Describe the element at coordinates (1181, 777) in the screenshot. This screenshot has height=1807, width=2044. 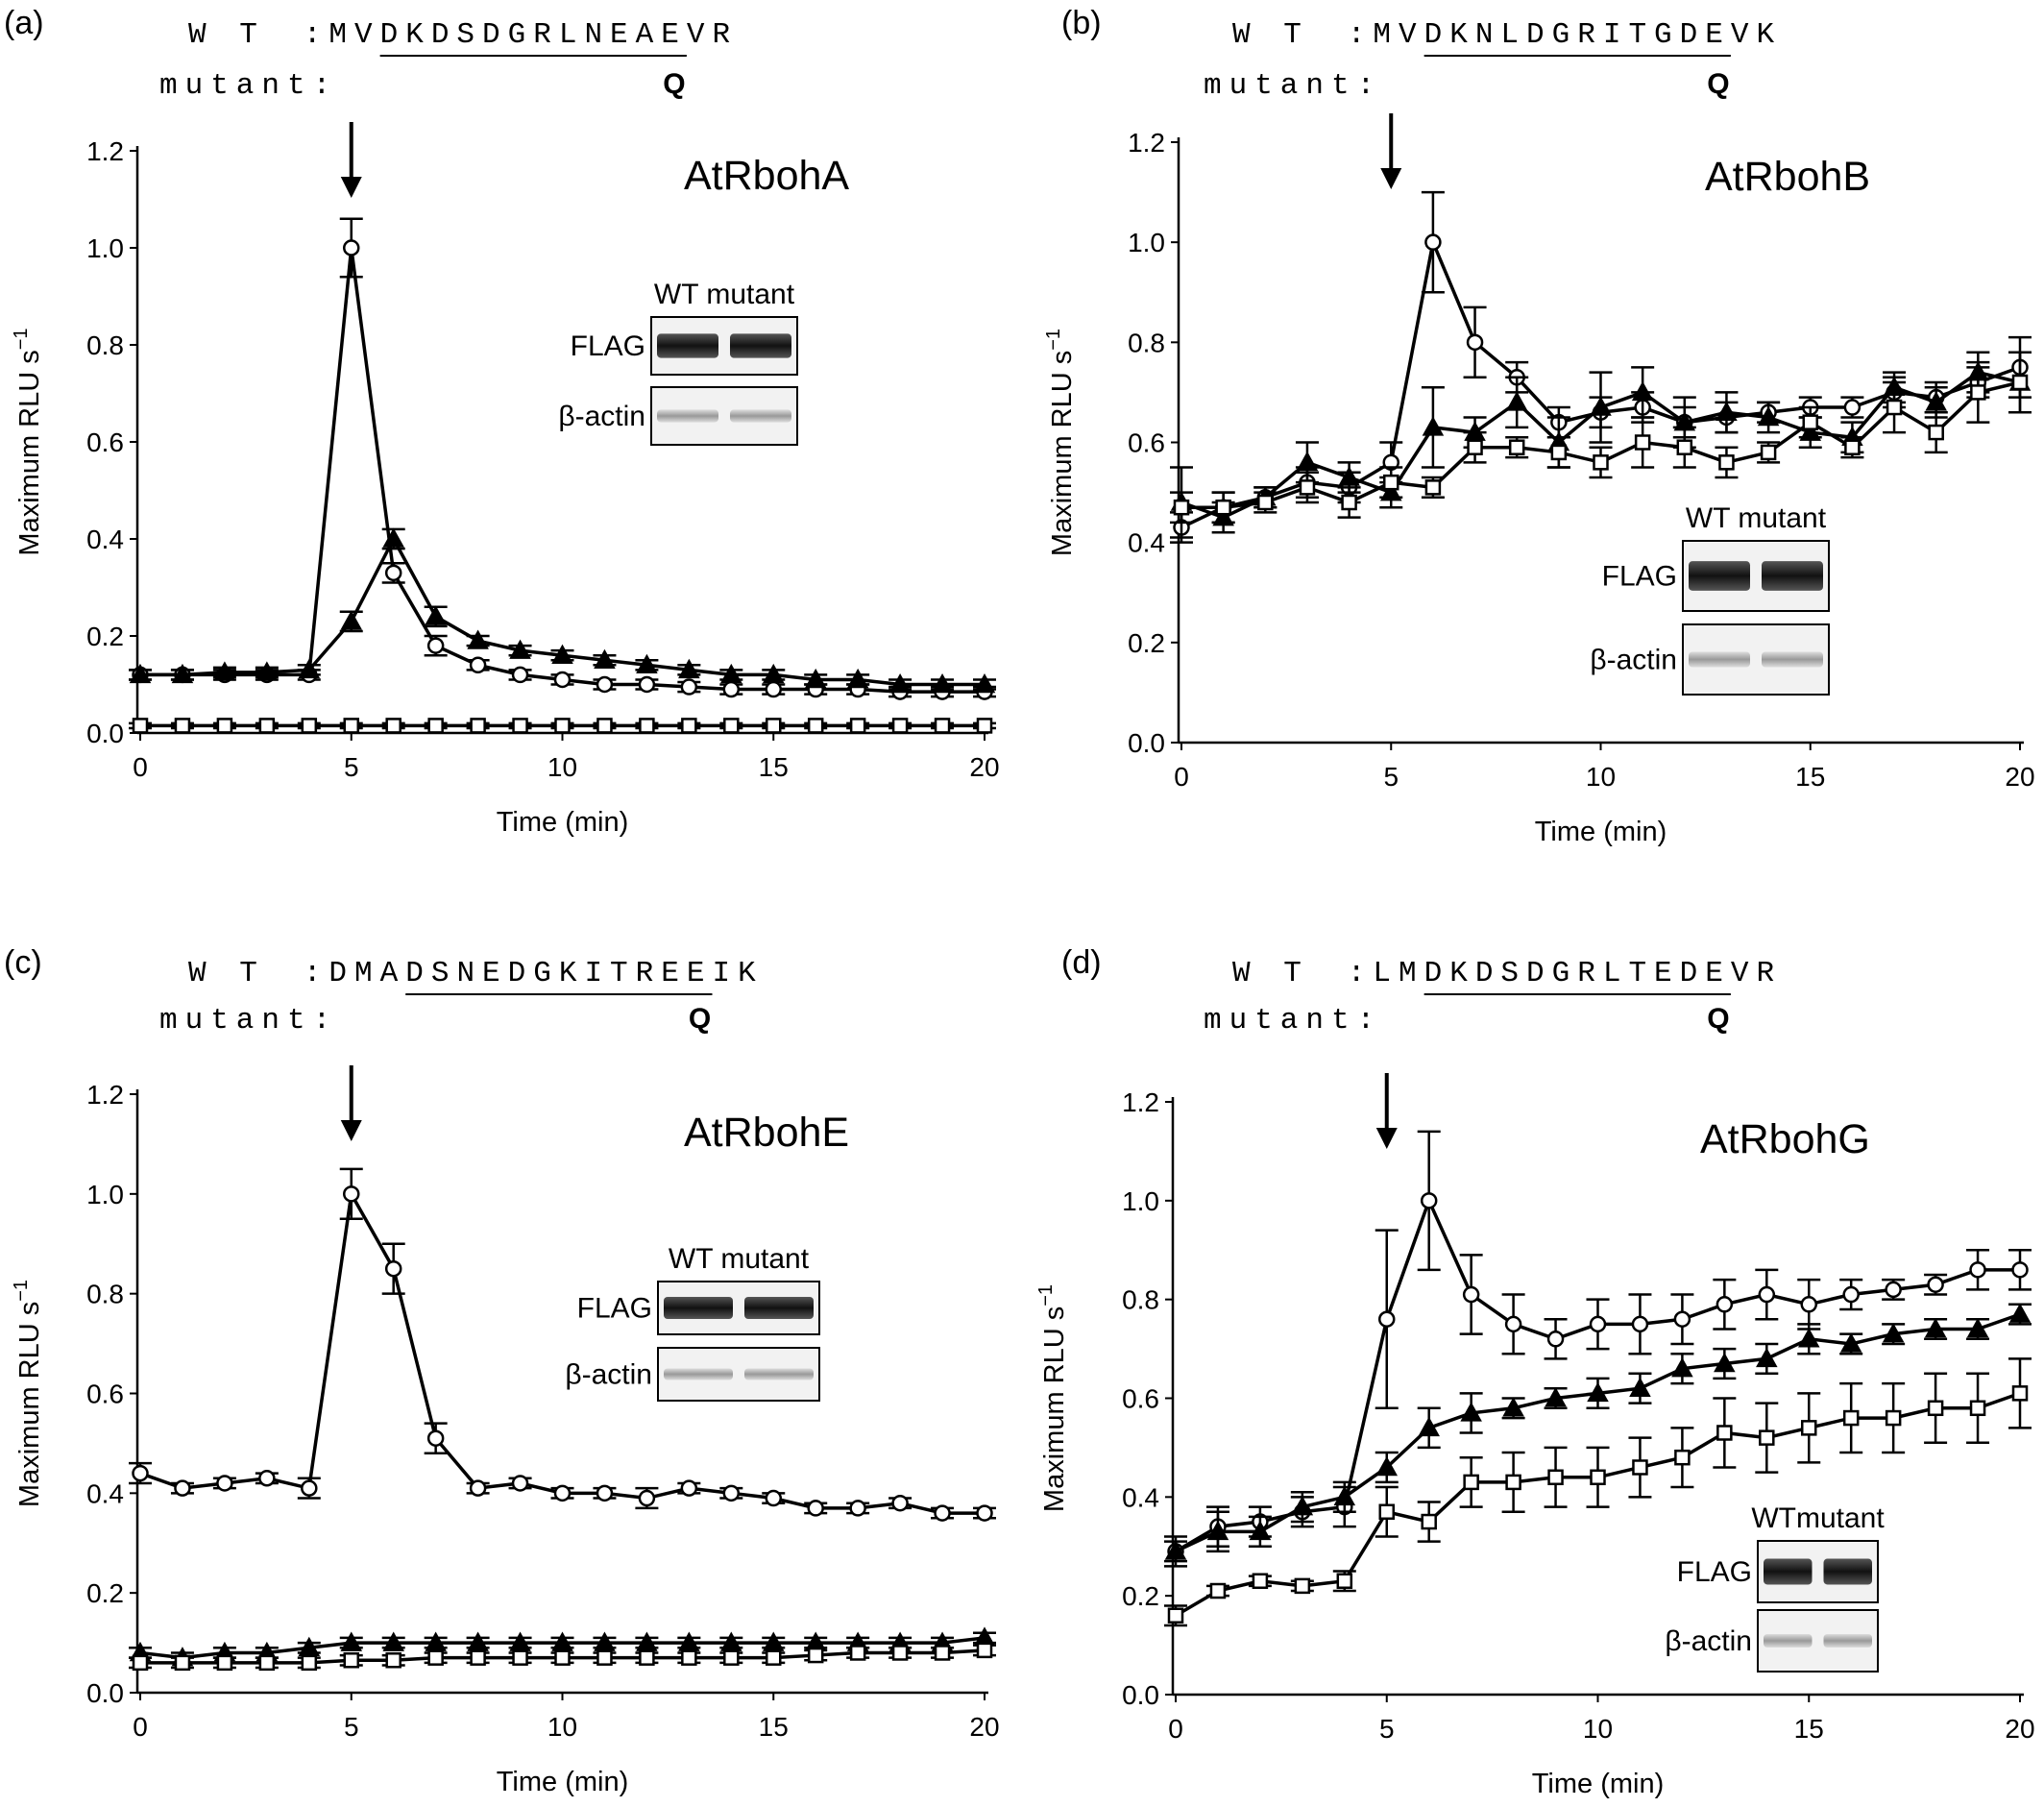
I see `x-tick-label: 0` at that location.